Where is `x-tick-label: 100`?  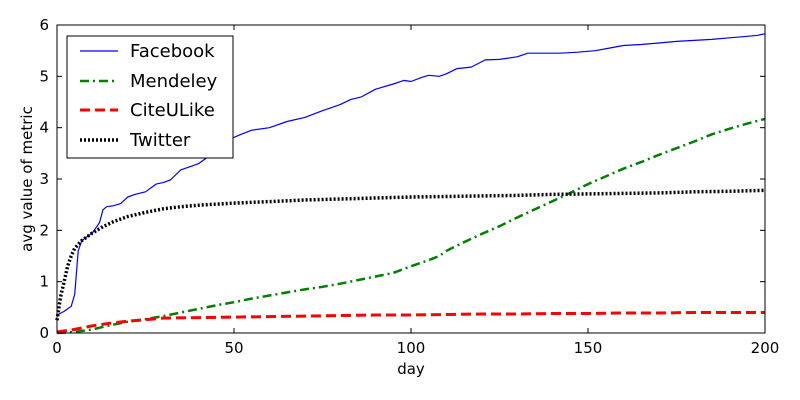 x-tick-label: 100 is located at coordinates (411, 348).